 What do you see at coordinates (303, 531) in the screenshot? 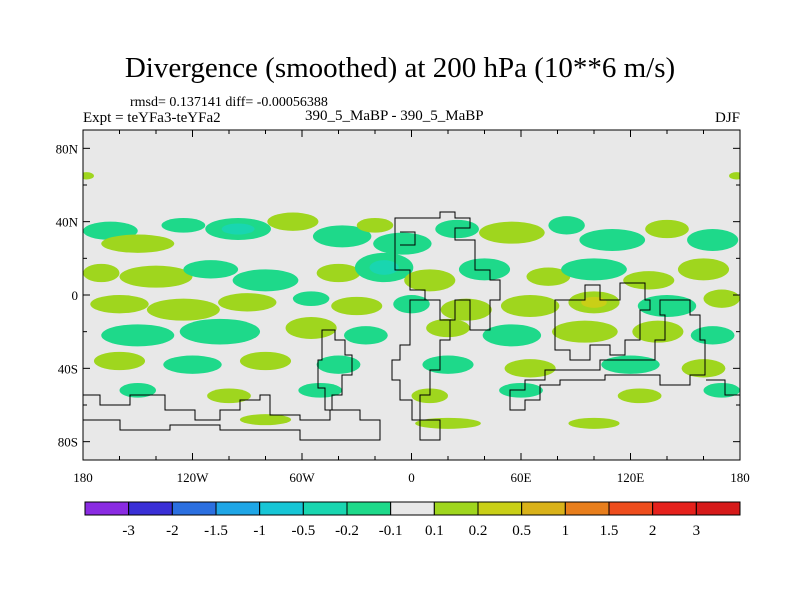
I see `colorbar-label: -0.5` at bounding box center [303, 531].